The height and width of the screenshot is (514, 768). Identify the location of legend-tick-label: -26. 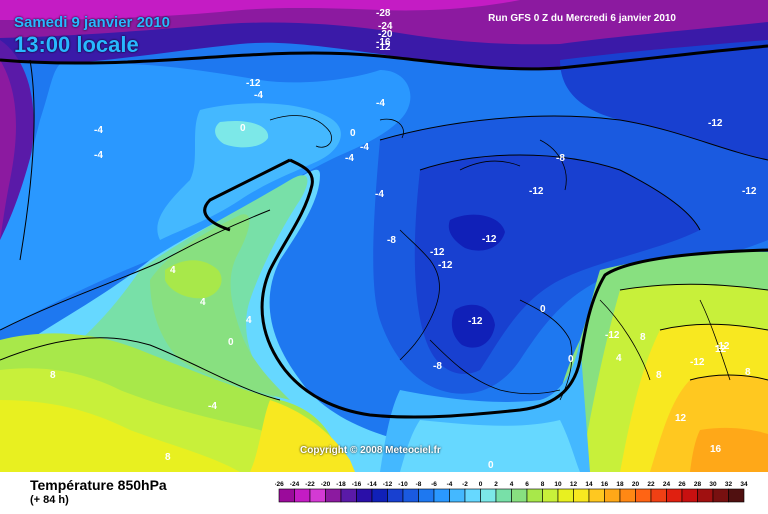
(279, 484).